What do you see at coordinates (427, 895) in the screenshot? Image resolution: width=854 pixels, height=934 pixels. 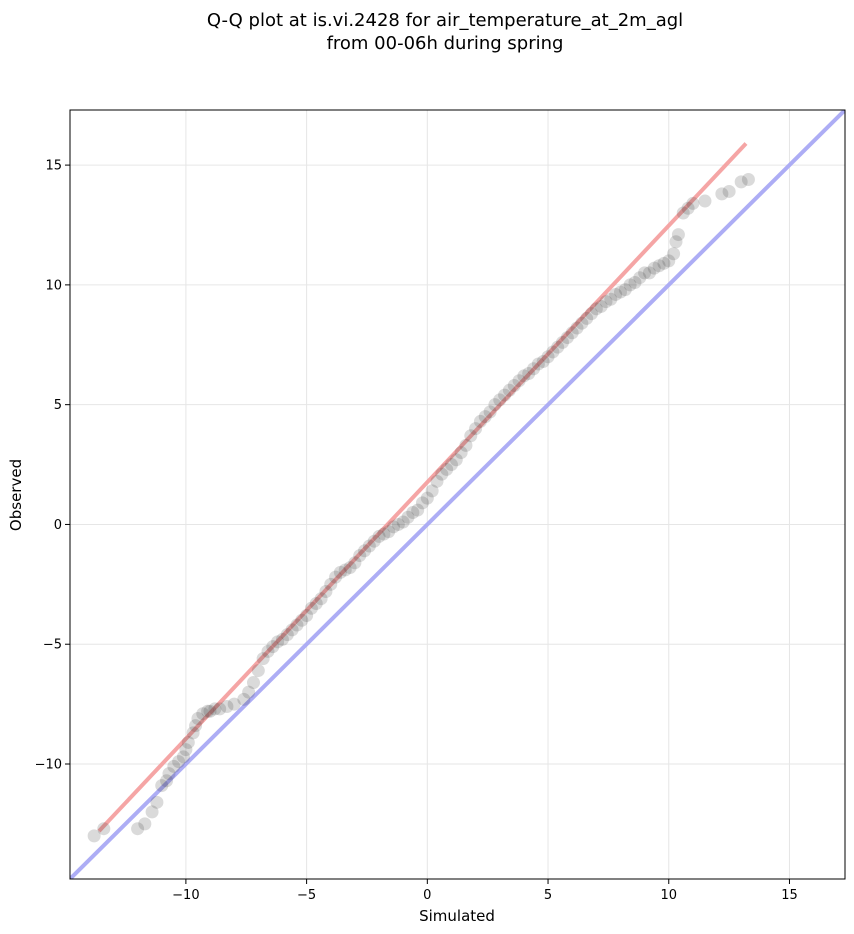 I see `x-tick-label-2: 0` at bounding box center [427, 895].